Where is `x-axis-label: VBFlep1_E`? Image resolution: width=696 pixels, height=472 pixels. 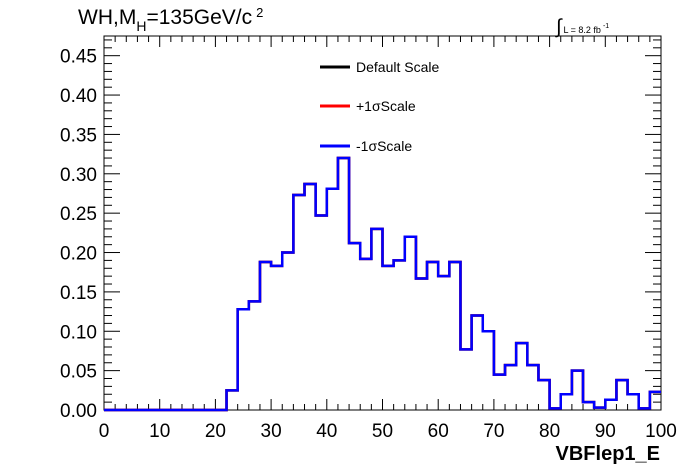 x-axis-label: VBFlep1_E is located at coordinates (608, 454).